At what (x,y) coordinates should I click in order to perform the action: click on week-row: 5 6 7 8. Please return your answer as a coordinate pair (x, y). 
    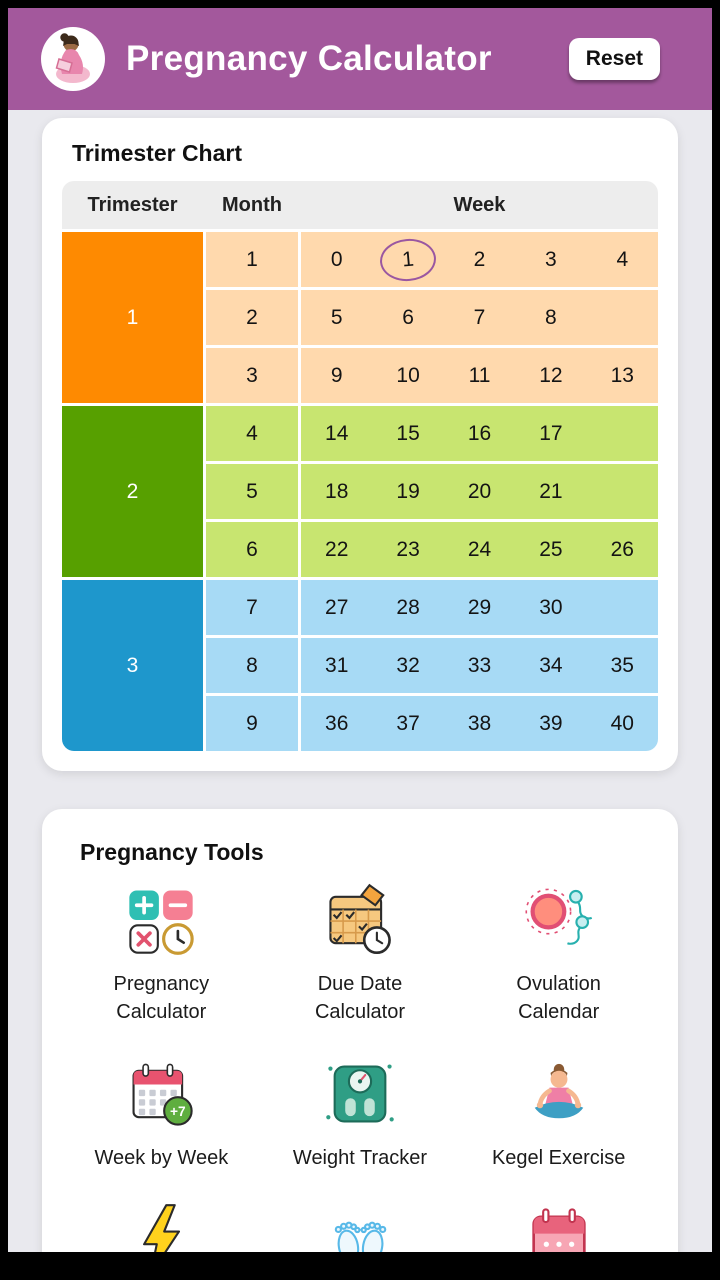
    Looking at the image, I should click on (479, 317).